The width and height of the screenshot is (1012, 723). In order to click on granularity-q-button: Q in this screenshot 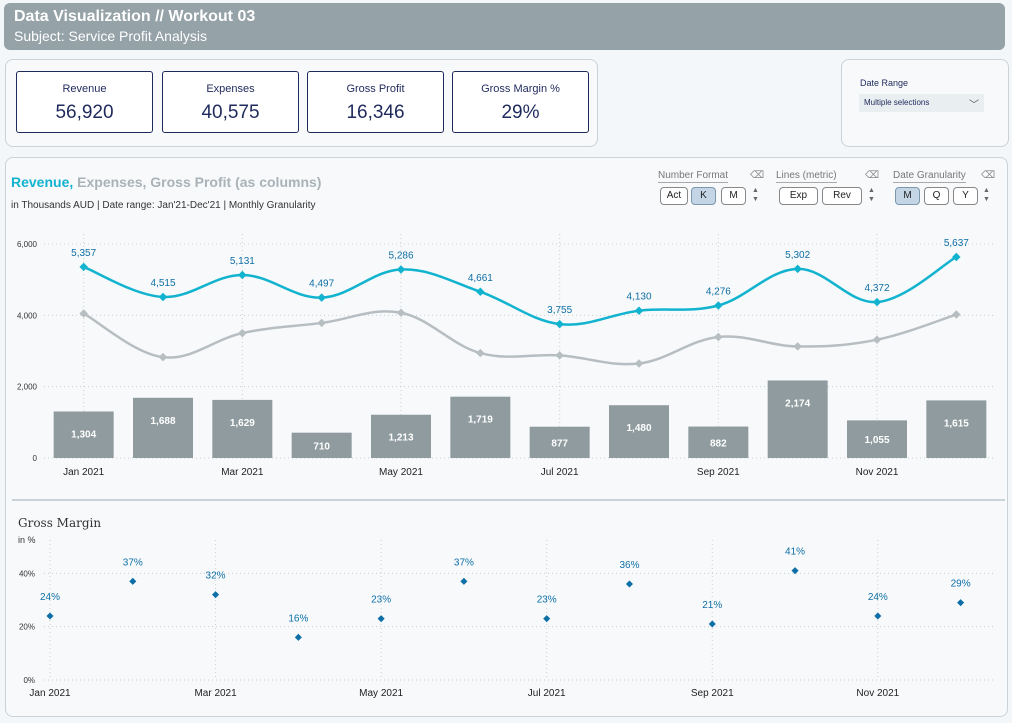, I will do `click(936, 196)`.